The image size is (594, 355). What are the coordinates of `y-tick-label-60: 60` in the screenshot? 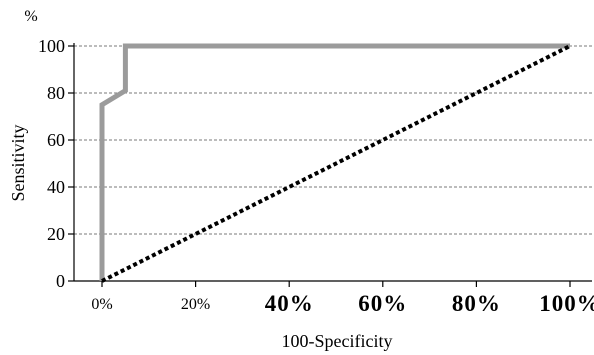 It's located at (56, 140).